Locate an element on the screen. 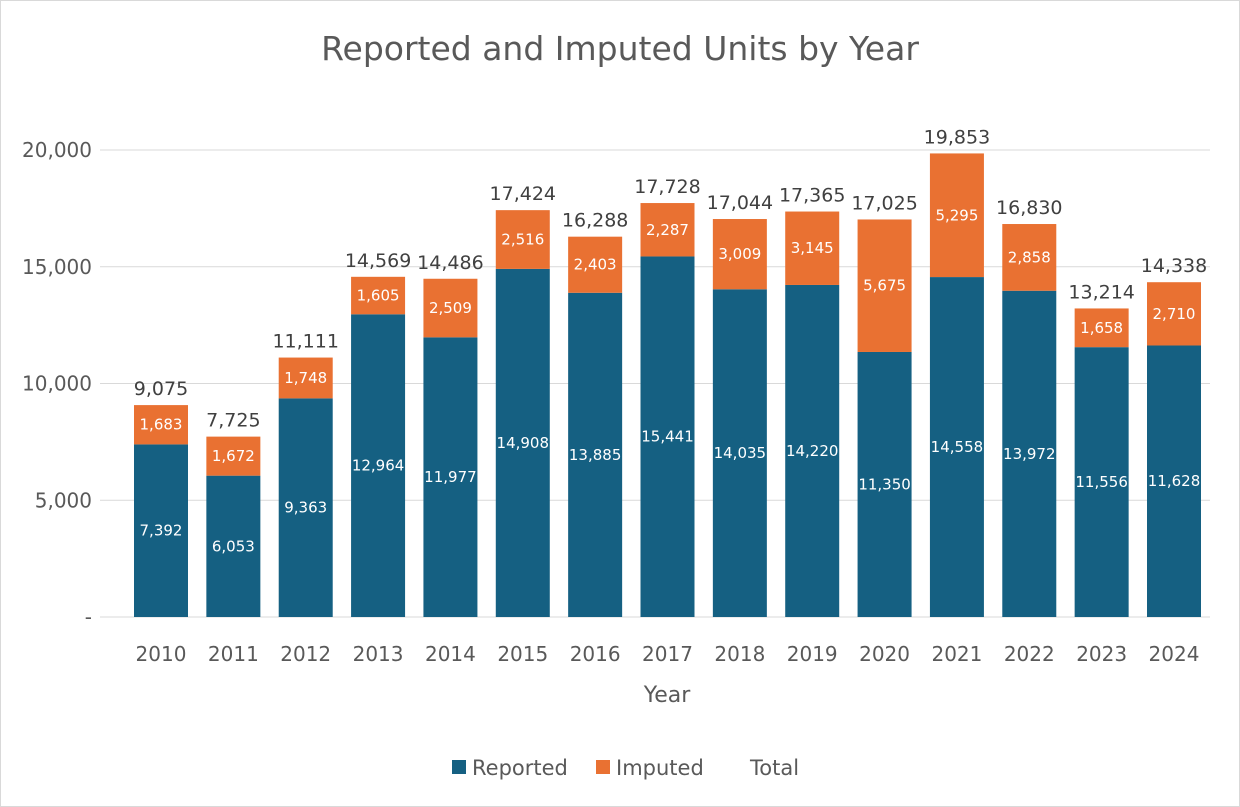 This screenshot has height=807, width=1240. y-tick-label: 20,000 is located at coordinates (57, 150).